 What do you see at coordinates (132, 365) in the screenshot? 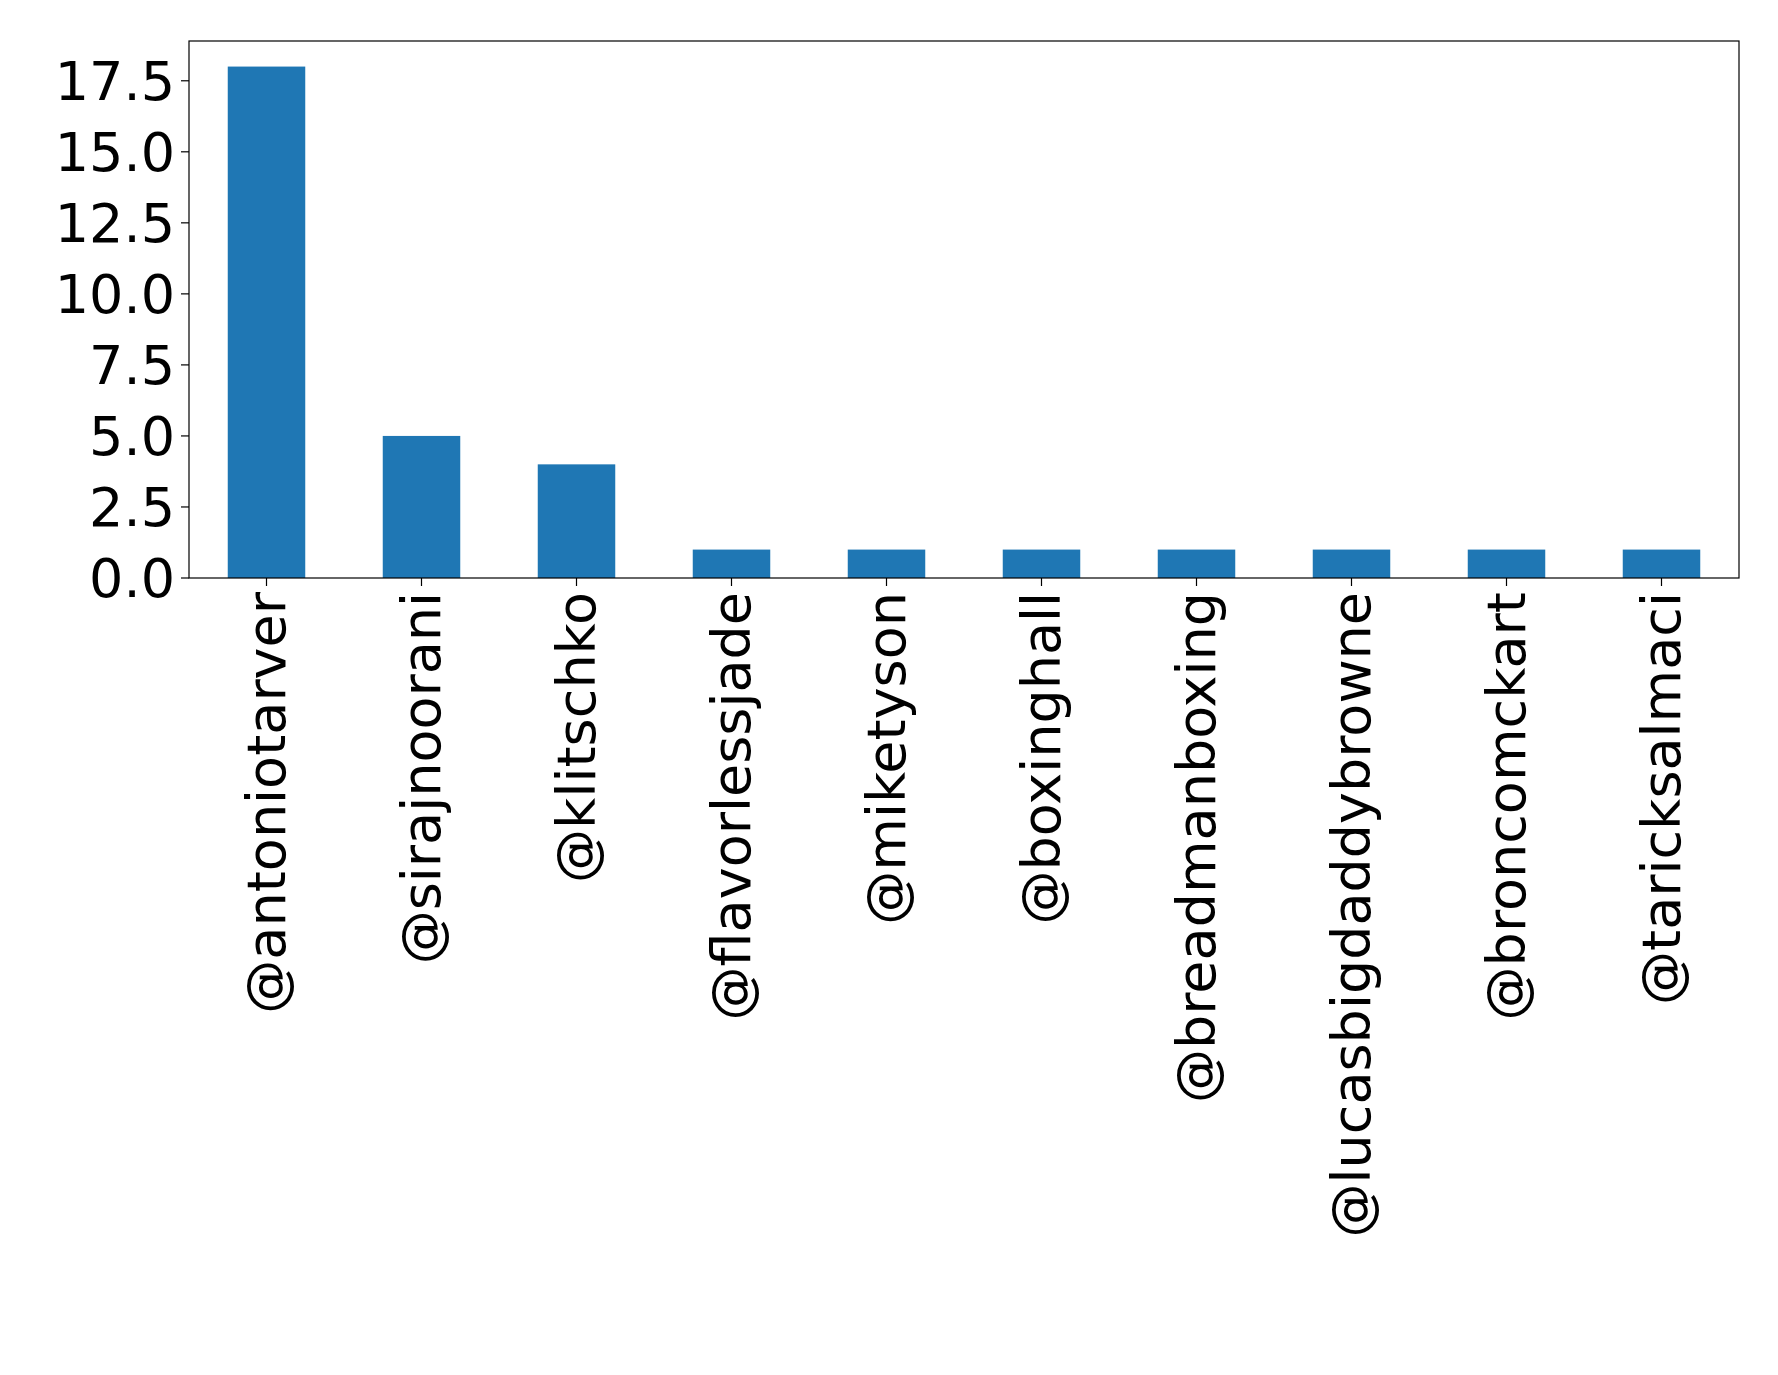
I see `y-tick-label: 7.5` at bounding box center [132, 365].